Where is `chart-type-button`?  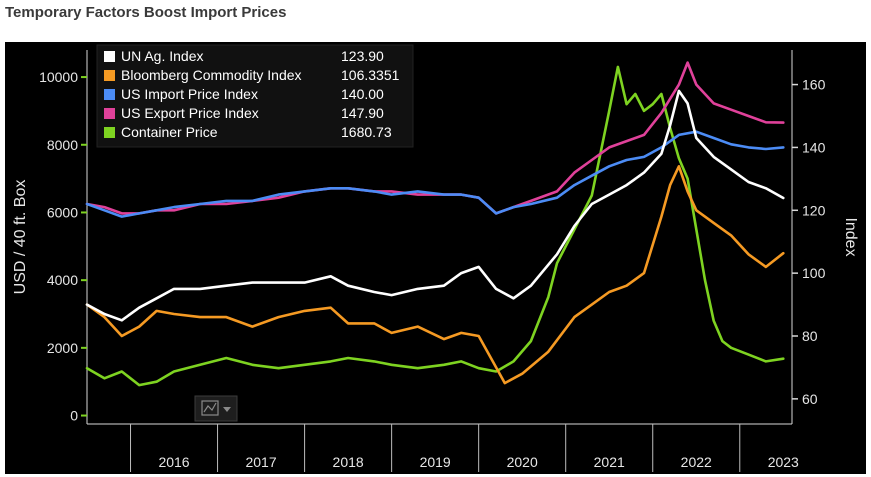 chart-type-button is located at coordinates (216, 408).